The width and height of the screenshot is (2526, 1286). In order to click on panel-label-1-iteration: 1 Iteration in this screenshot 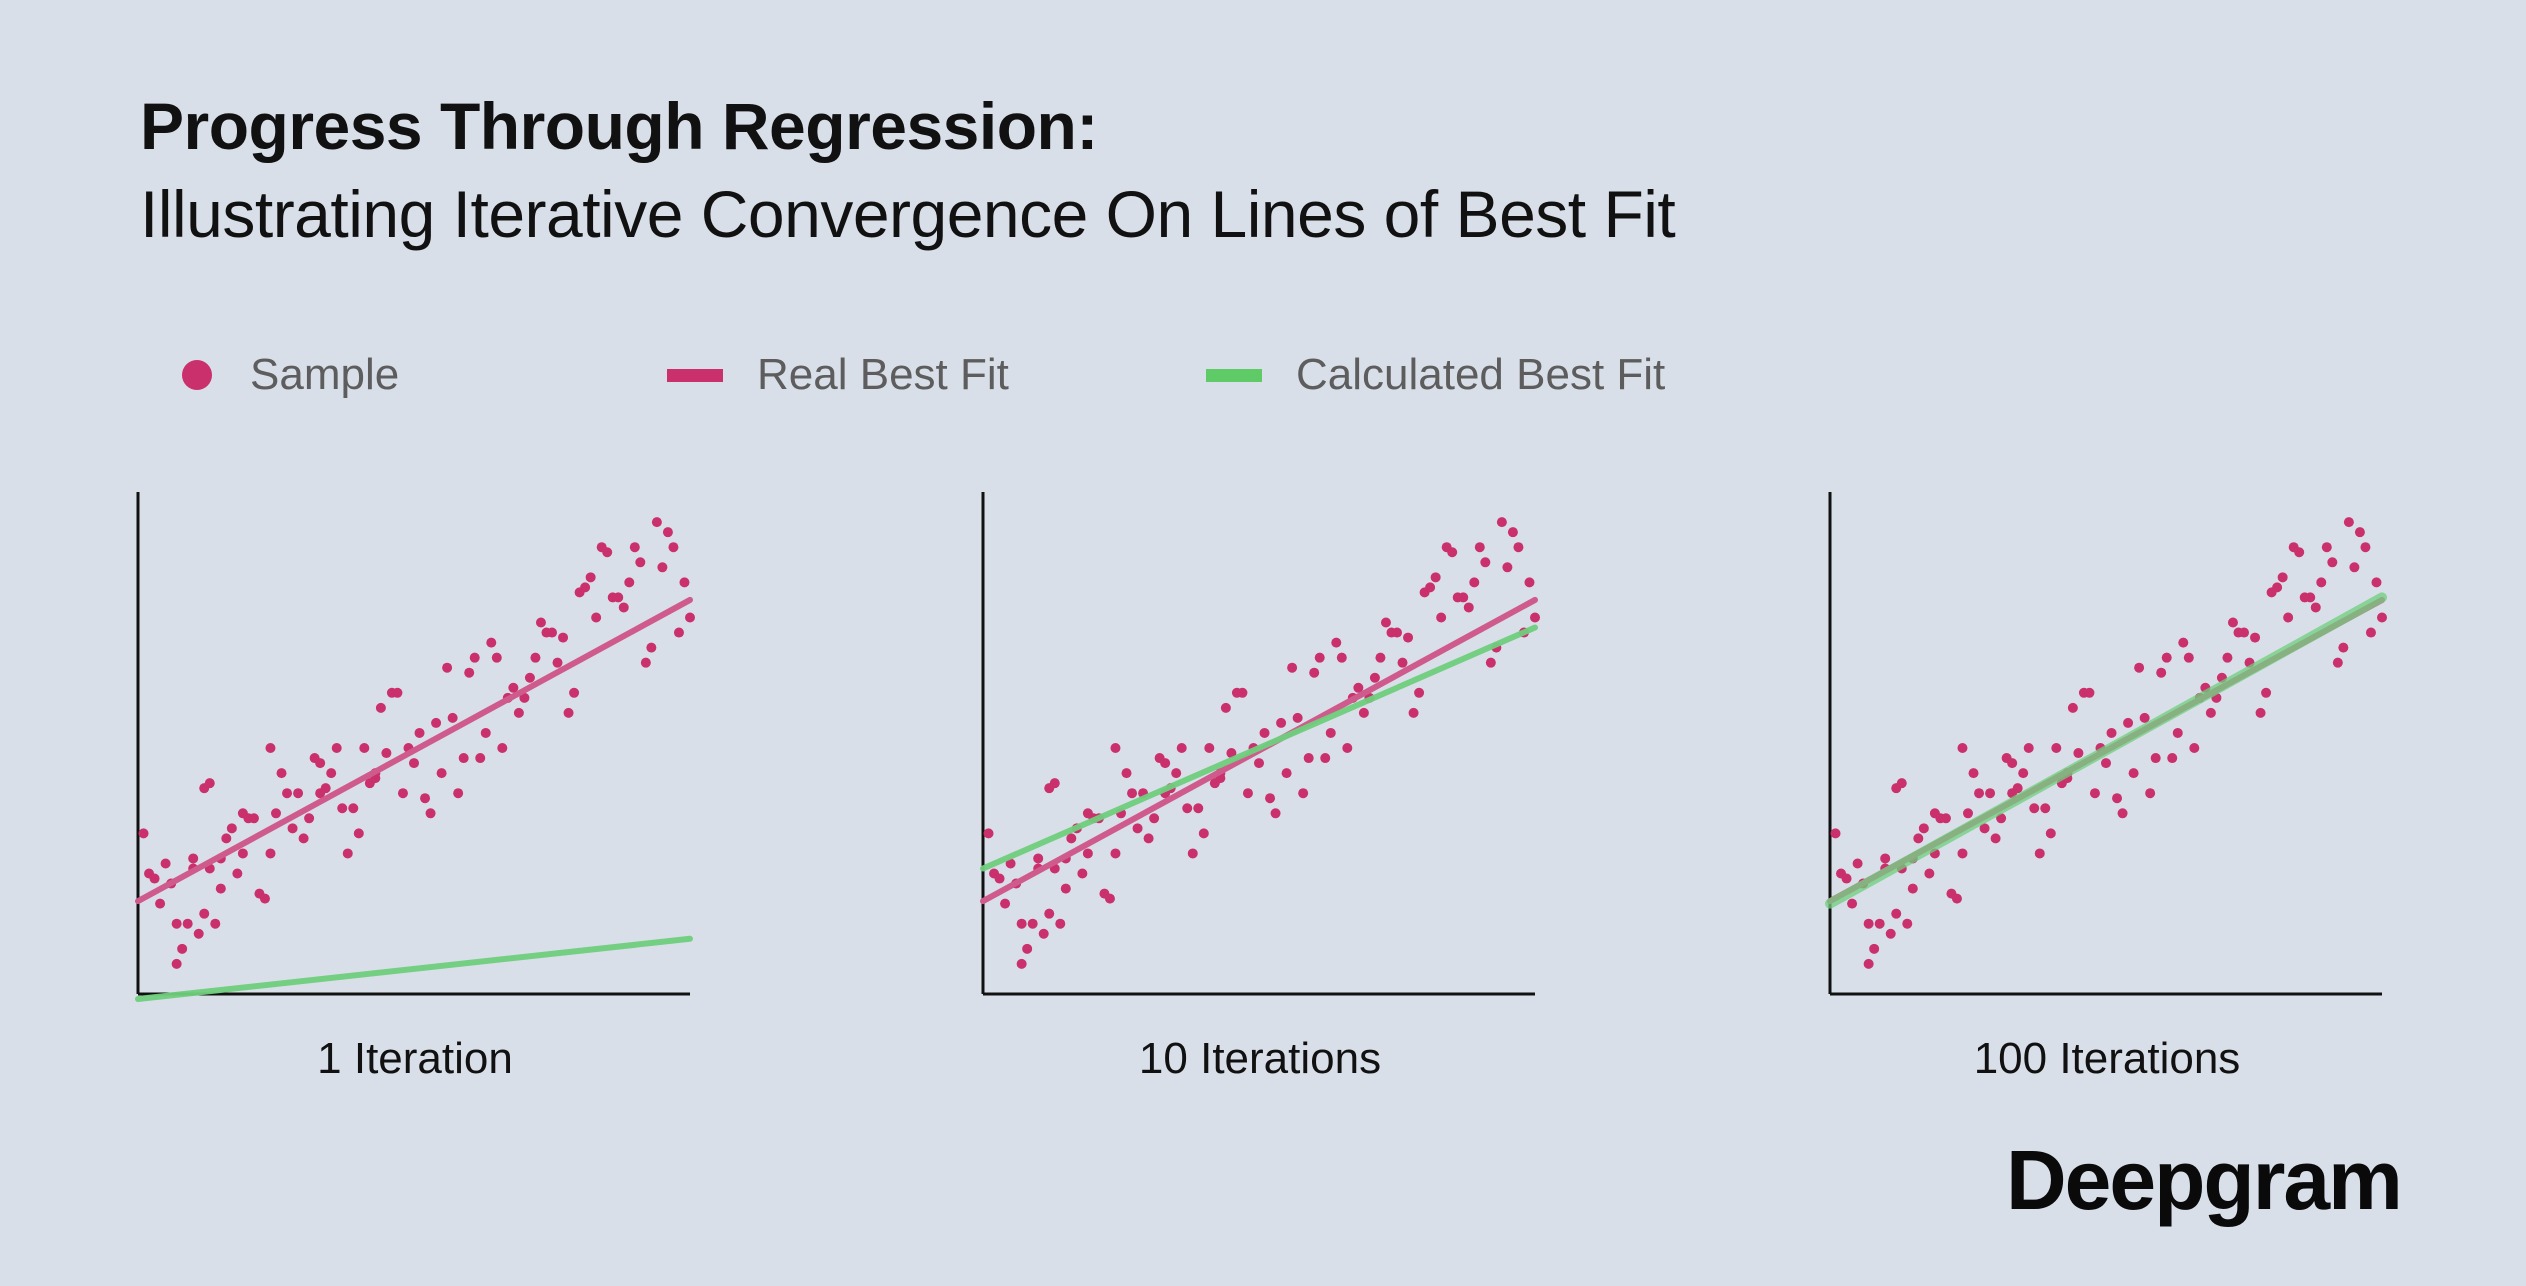, I will do `click(415, 1058)`.